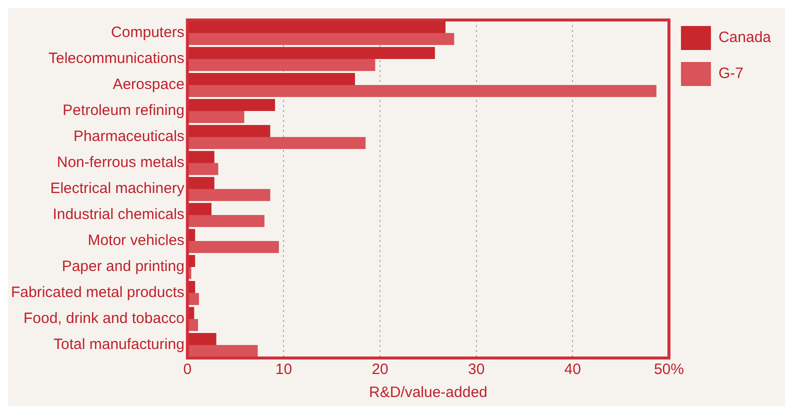 The image size is (793, 414). Describe the element at coordinates (119, 345) in the screenshot. I see `y-tick-label: Total manufacturing` at that location.